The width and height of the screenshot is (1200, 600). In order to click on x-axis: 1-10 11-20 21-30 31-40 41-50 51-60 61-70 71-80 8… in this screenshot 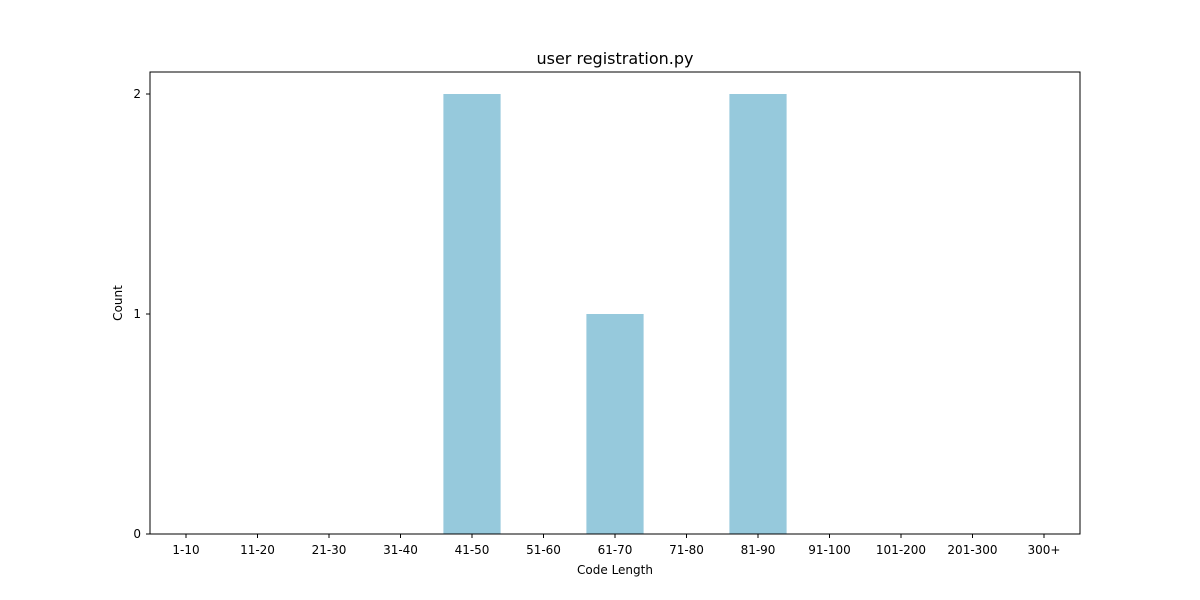, I will do `click(616, 545)`.